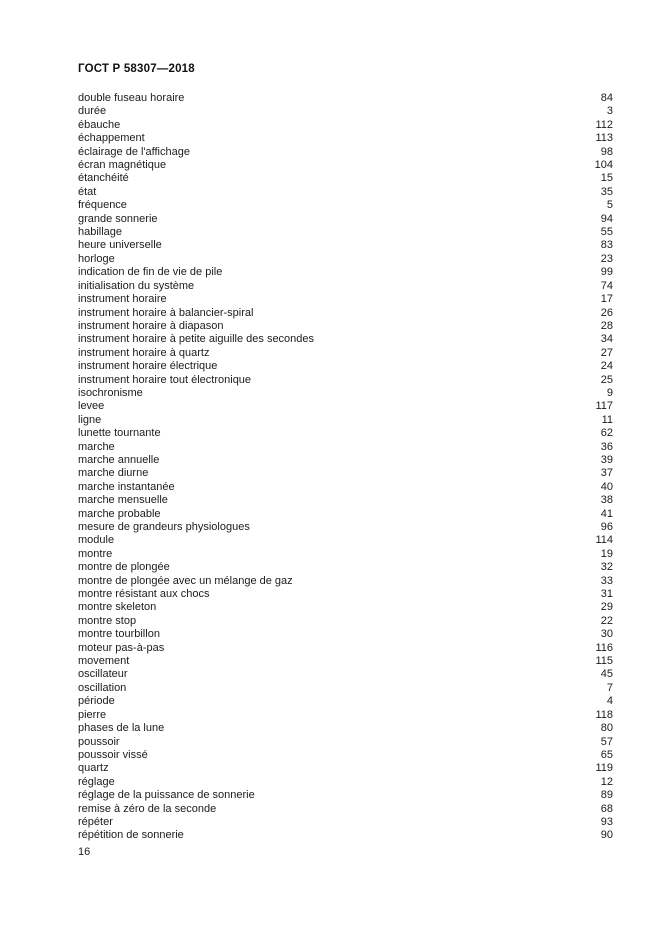  What do you see at coordinates (96, 258) in the screenshot?
I see `index-term: horloge` at bounding box center [96, 258].